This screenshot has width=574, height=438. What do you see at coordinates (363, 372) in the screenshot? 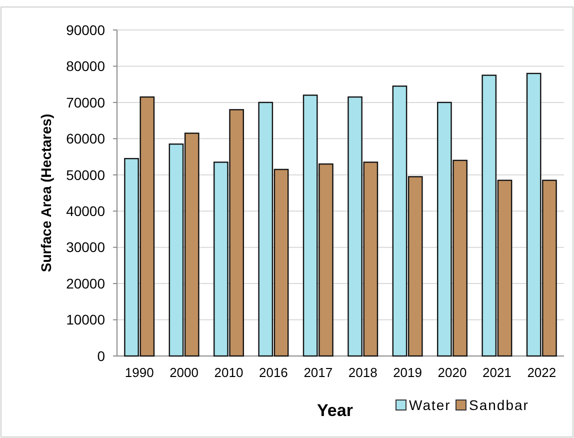
I see `x-tick-label: 2018` at bounding box center [363, 372].